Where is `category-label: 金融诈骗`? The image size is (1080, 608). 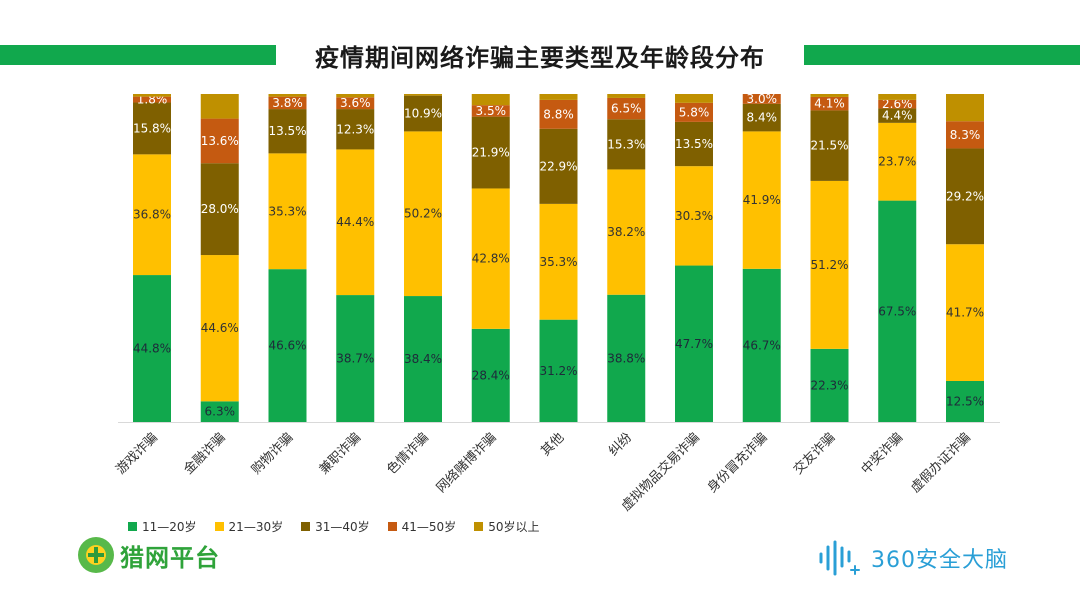 category-label: 金融诈骗 is located at coordinates (204, 454).